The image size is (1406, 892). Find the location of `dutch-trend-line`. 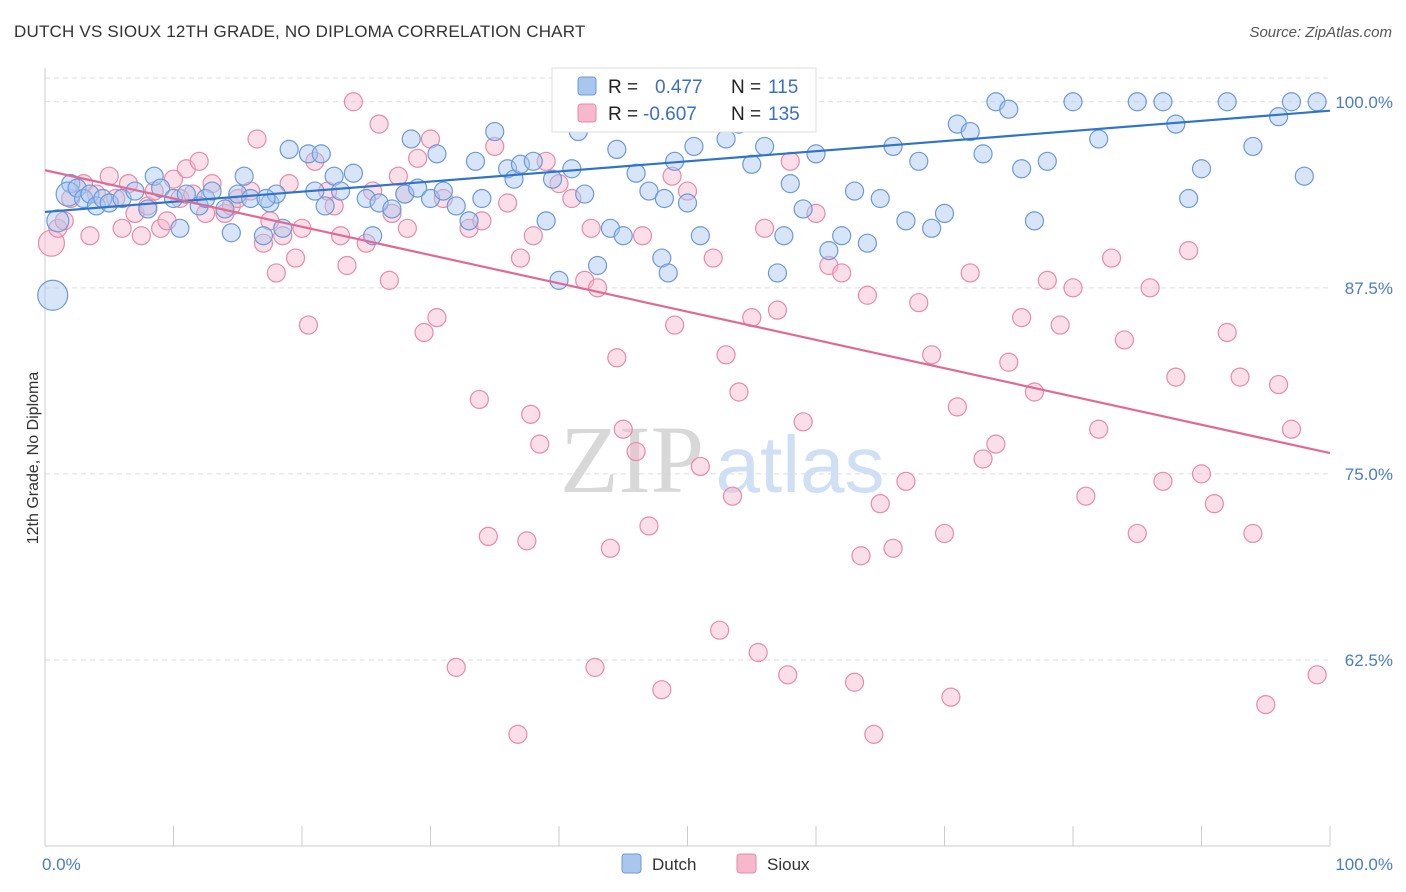

dutch-trend-line is located at coordinates (687, 161).